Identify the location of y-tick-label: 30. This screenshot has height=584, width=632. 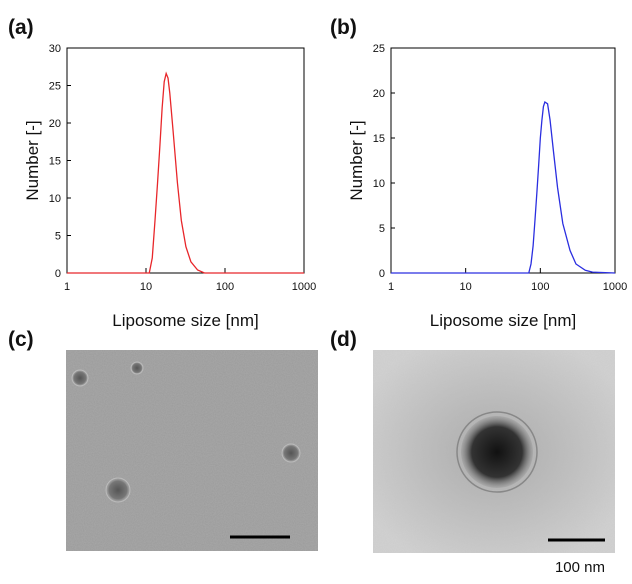
(55, 49).